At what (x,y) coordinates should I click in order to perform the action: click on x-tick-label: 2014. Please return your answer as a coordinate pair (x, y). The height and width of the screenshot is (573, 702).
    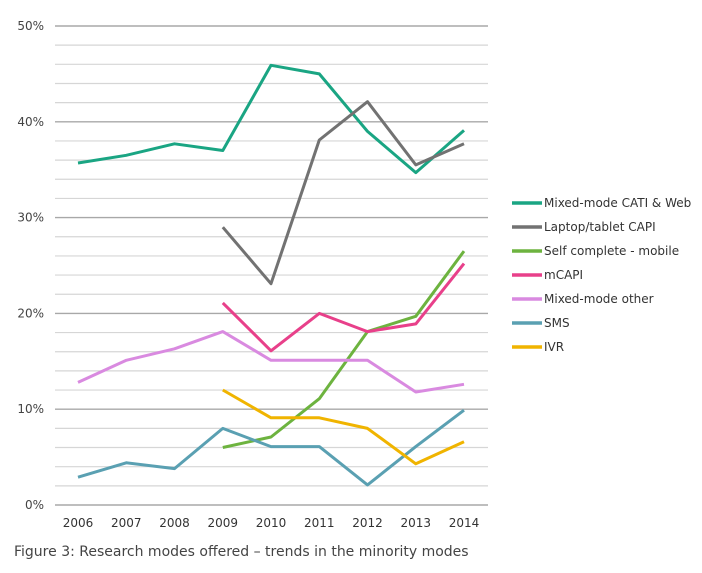
    Looking at the image, I should click on (464, 523).